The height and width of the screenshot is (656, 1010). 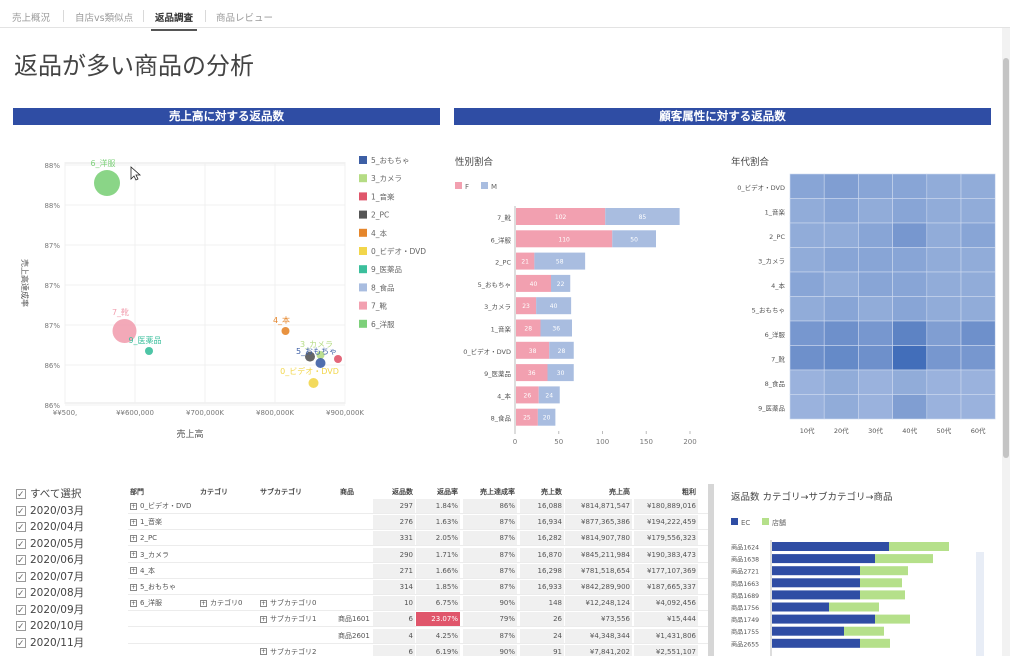 I want to click on header-cell: カテゴリ, so click(x=214, y=492).